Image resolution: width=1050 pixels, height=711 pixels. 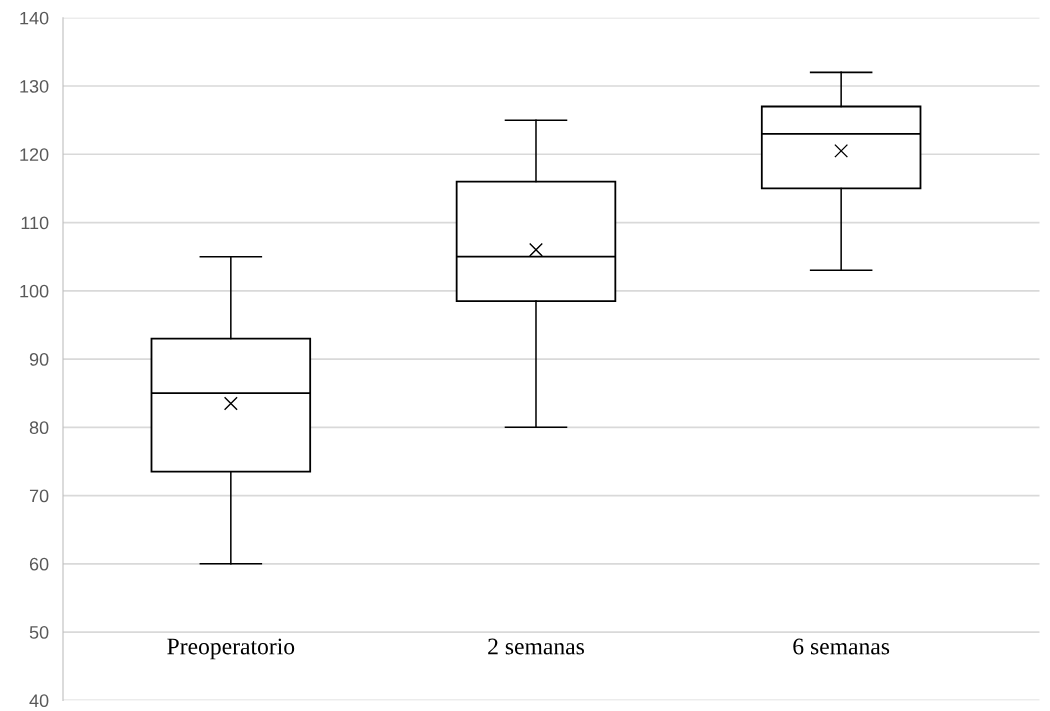 What do you see at coordinates (39, 359) in the screenshot?
I see `y-tick-label: 90` at bounding box center [39, 359].